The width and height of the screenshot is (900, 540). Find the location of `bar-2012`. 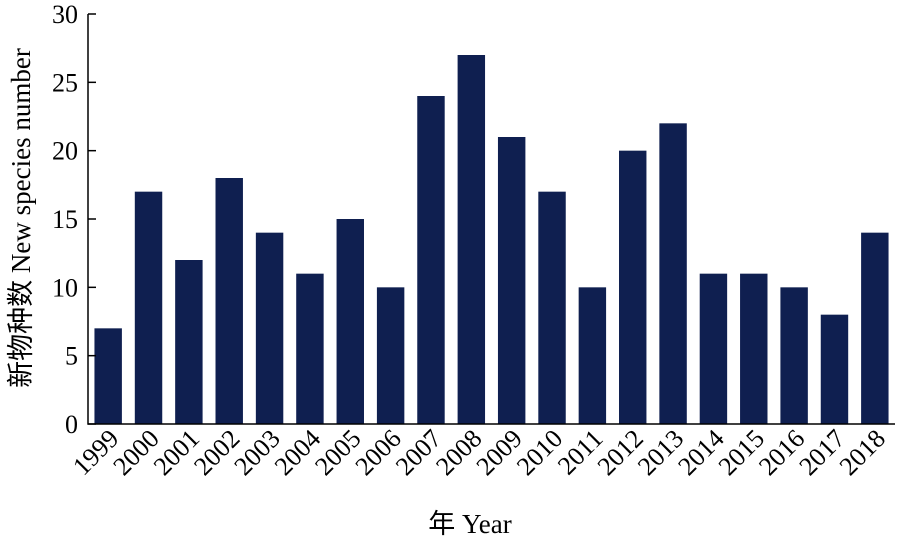

bar-2012 is located at coordinates (633, 287).